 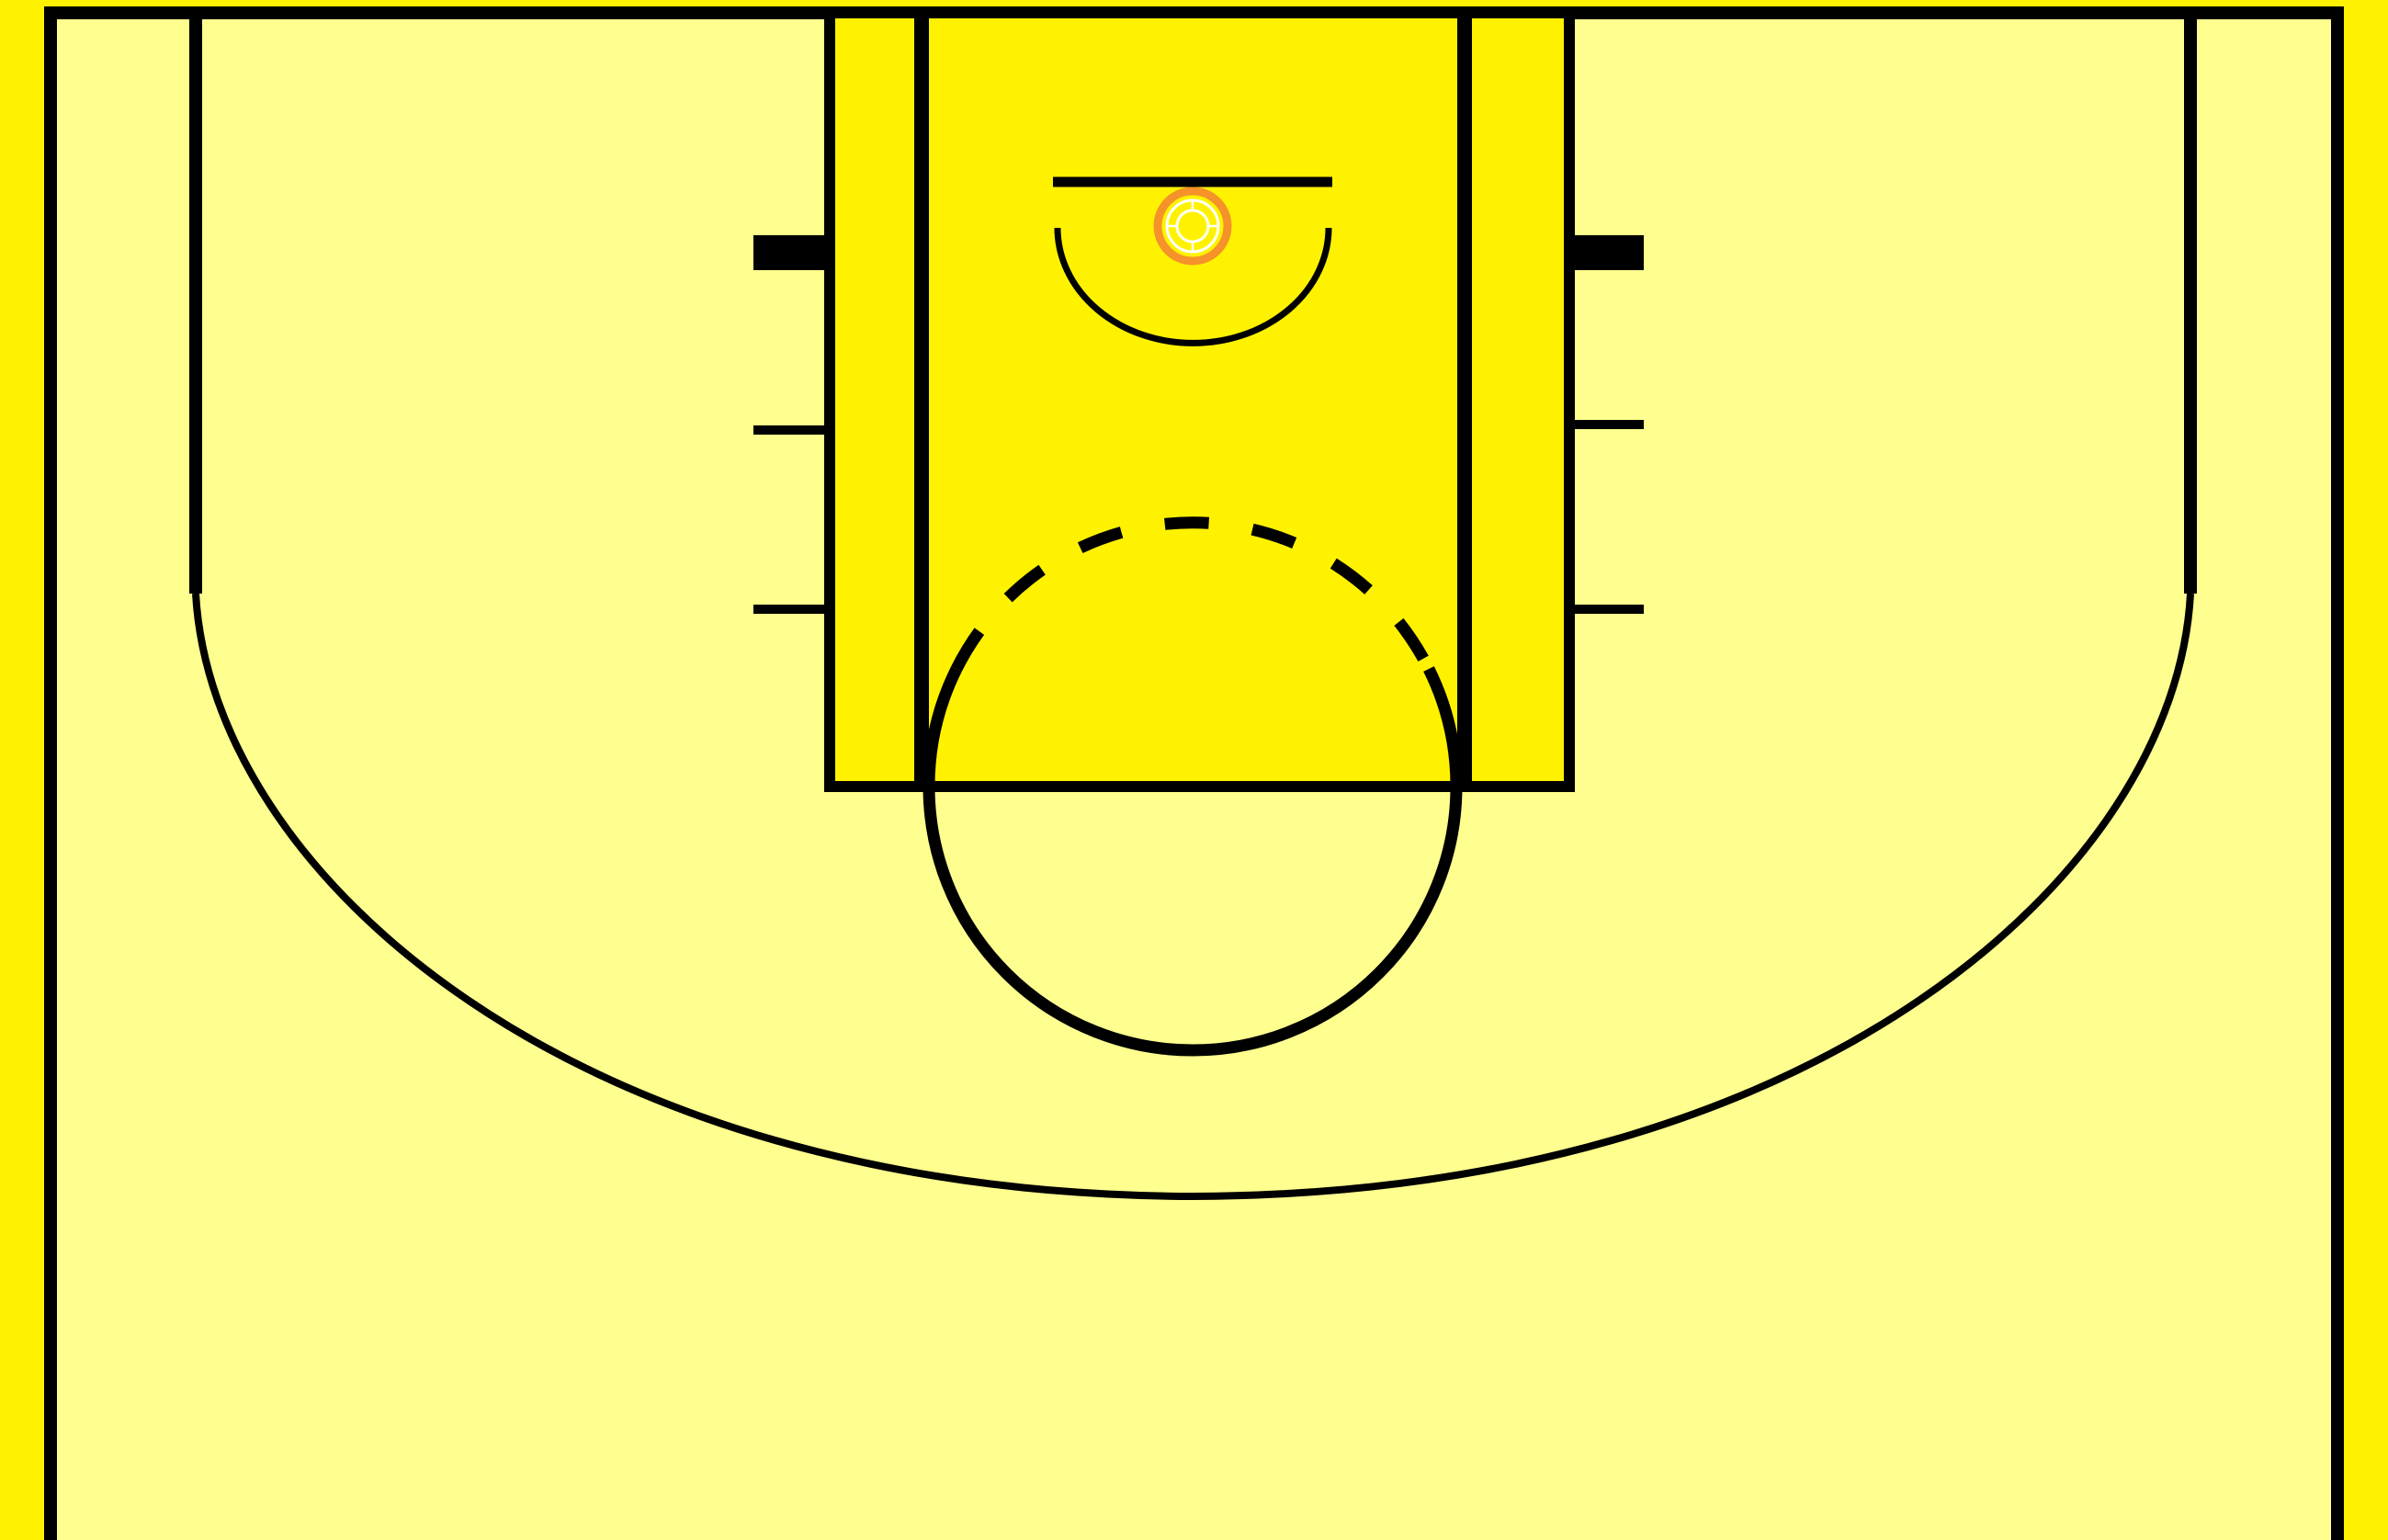 What do you see at coordinates (1192, 594) in the screenshot?
I see `free-throw-circle-dashed` at bounding box center [1192, 594].